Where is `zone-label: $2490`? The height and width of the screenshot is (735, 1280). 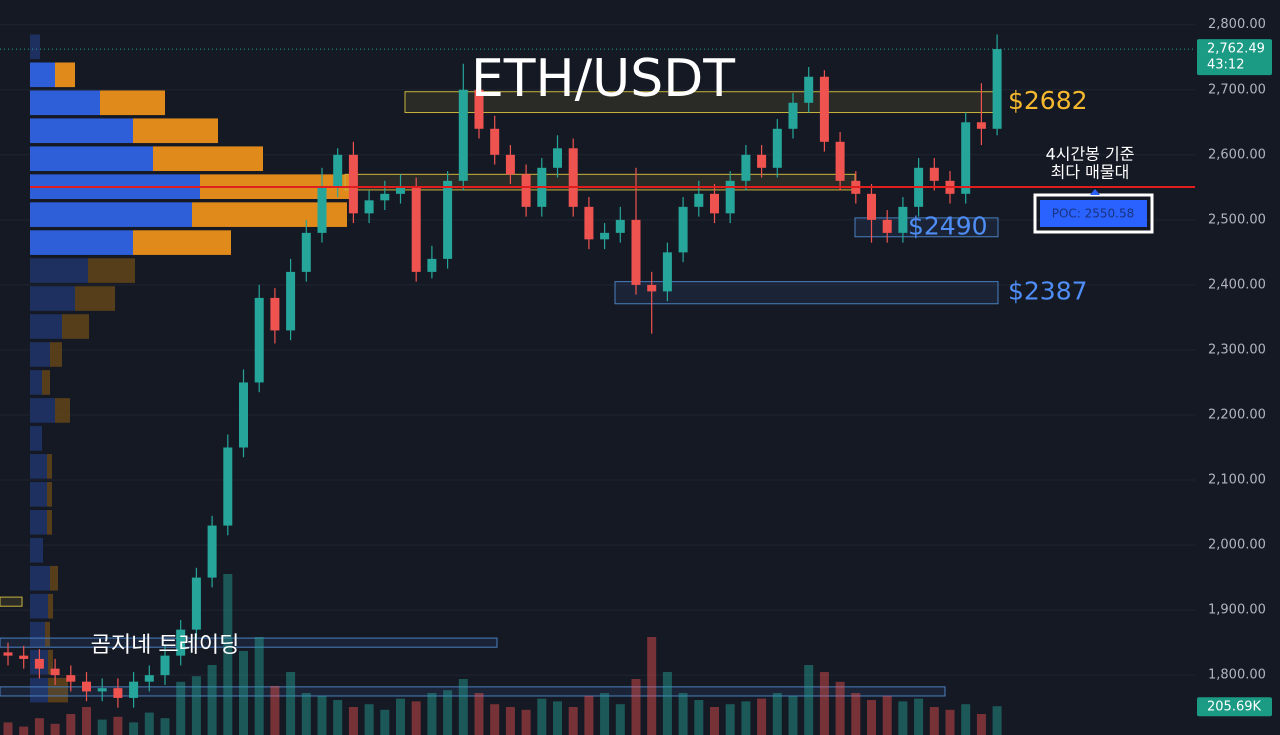
zone-label: $2490 is located at coordinates (948, 225).